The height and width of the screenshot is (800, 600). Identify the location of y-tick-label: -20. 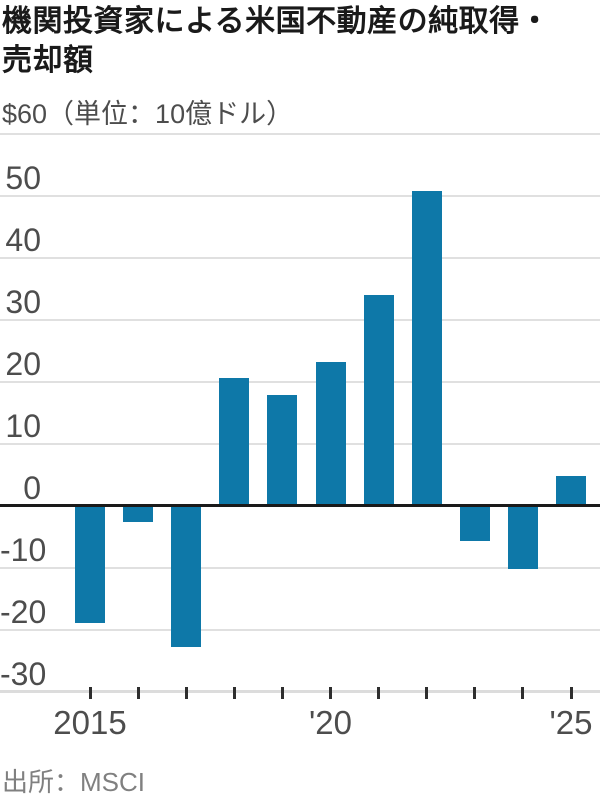
(23, 611).